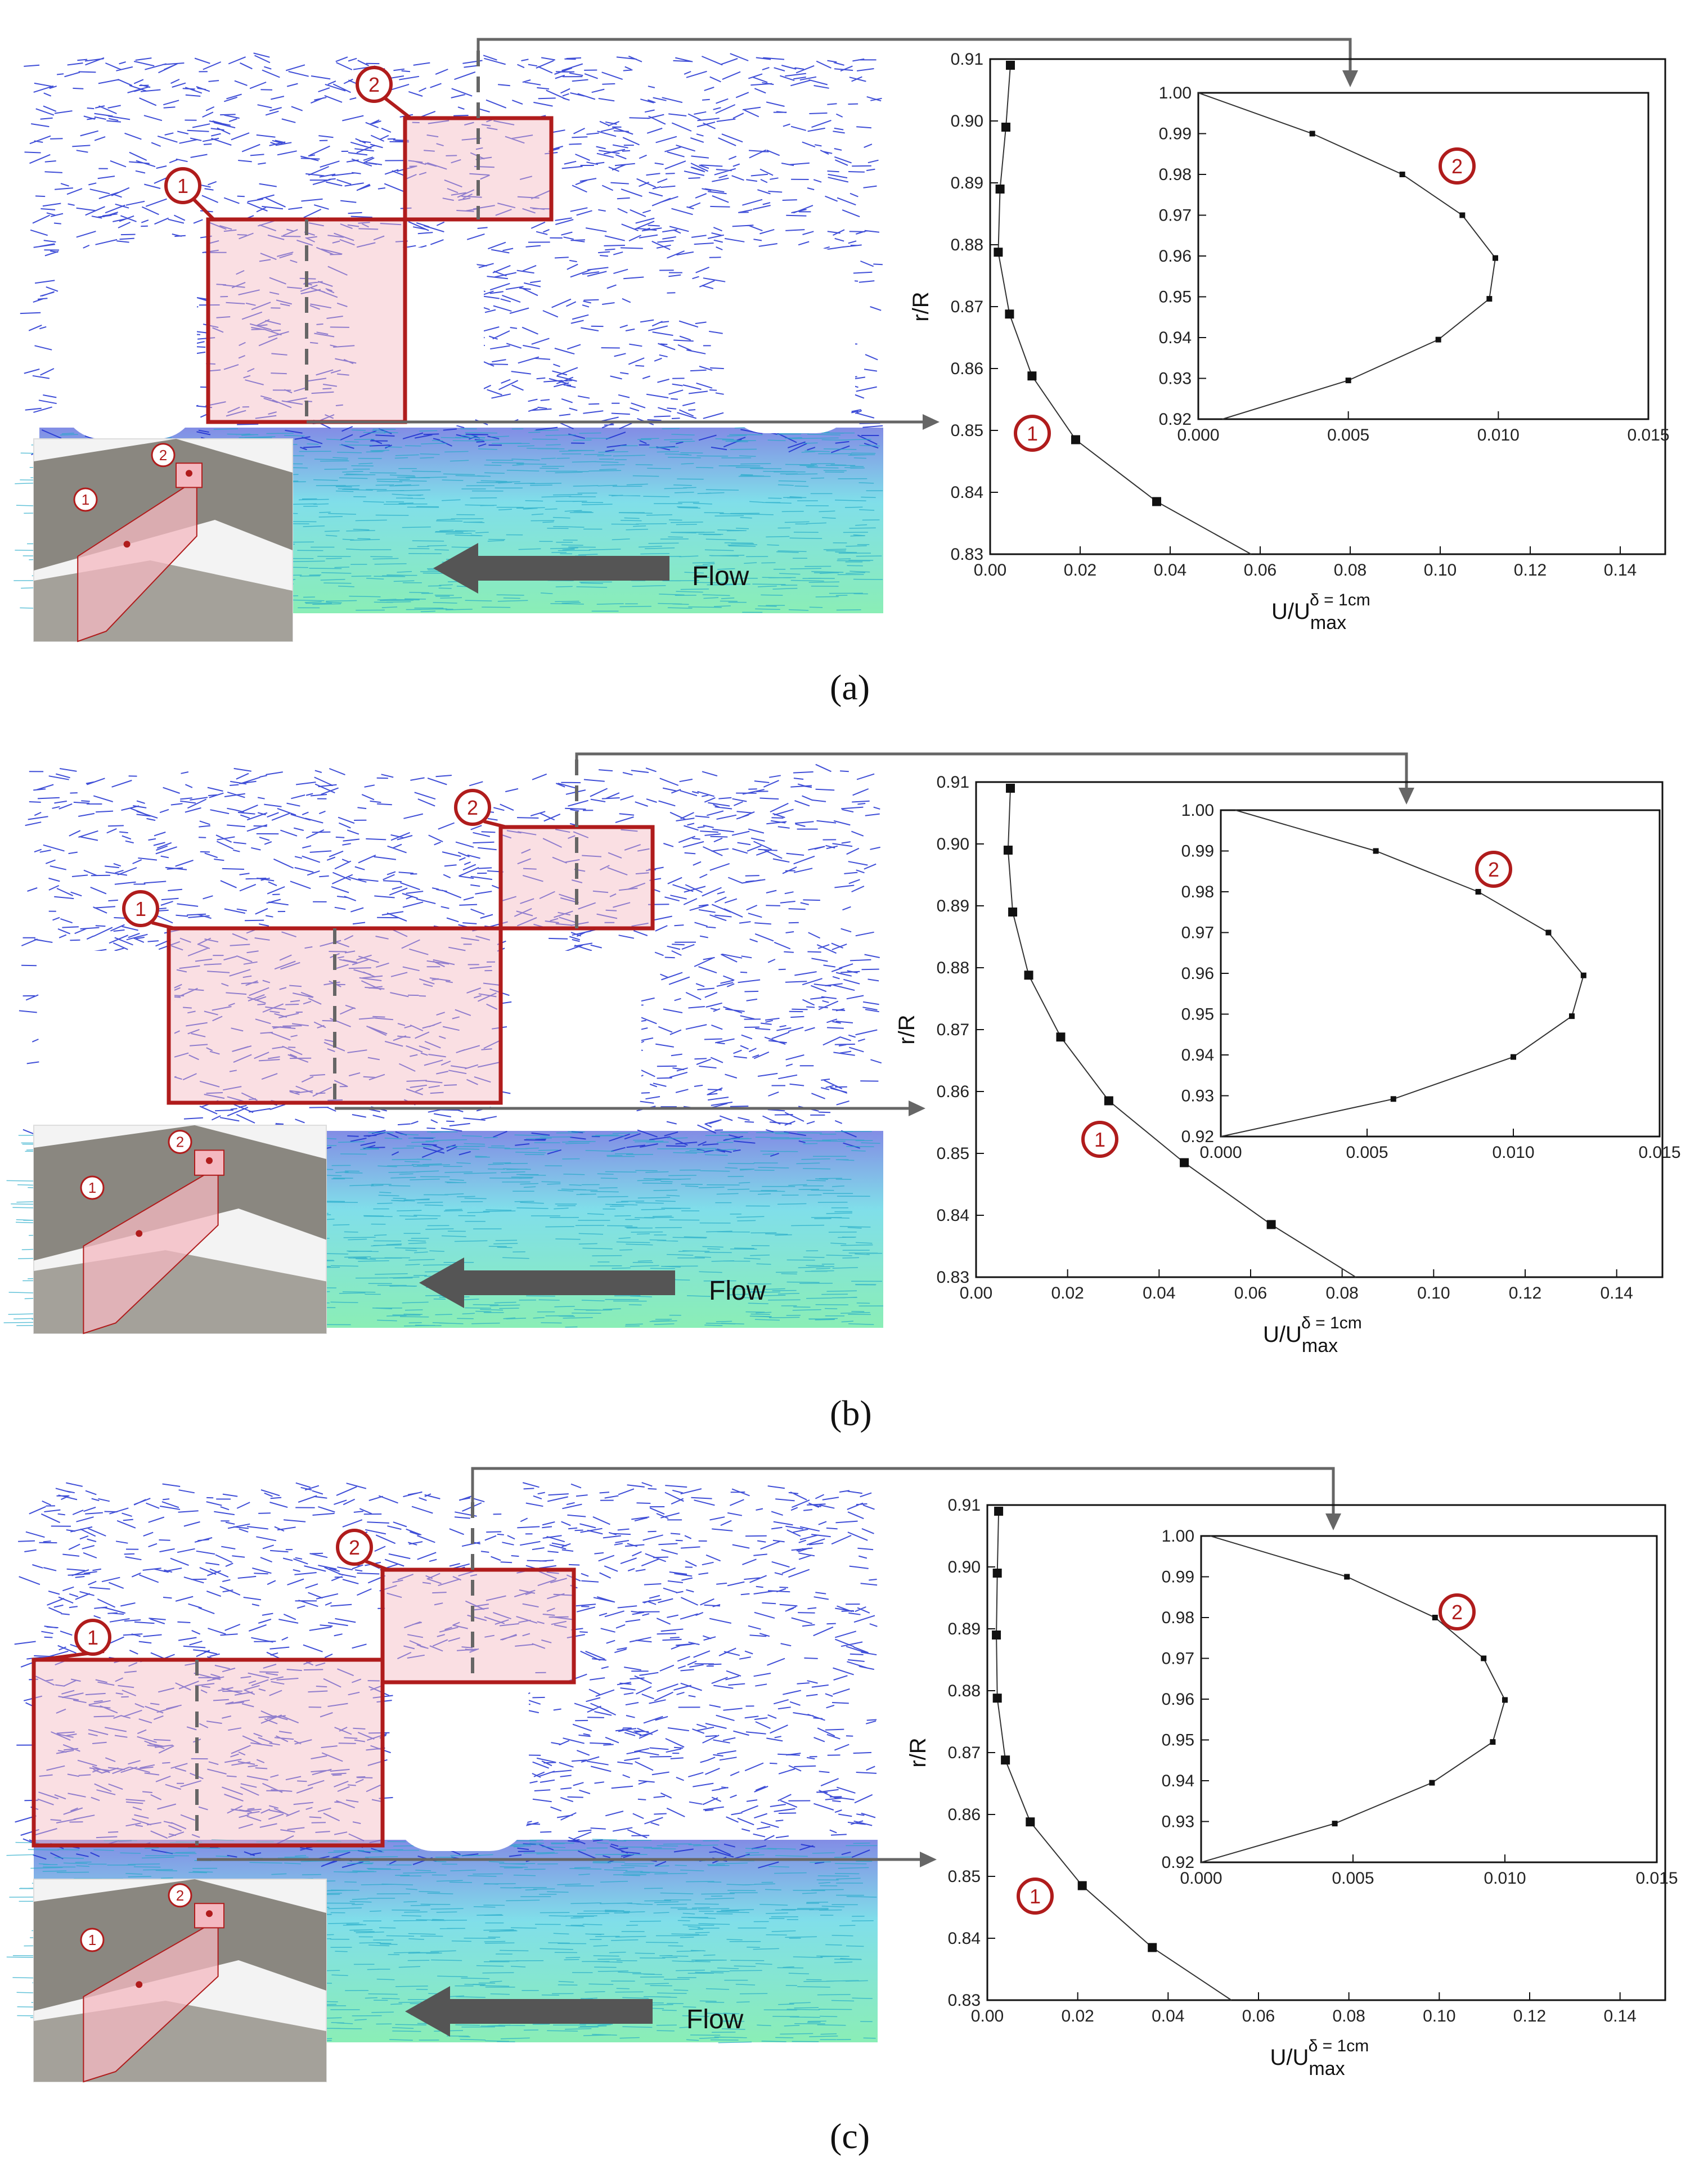 This screenshot has height=2174, width=1708. What do you see at coordinates (1433, 1293) in the screenshot?
I see `x-tick-label: 0.10` at bounding box center [1433, 1293].